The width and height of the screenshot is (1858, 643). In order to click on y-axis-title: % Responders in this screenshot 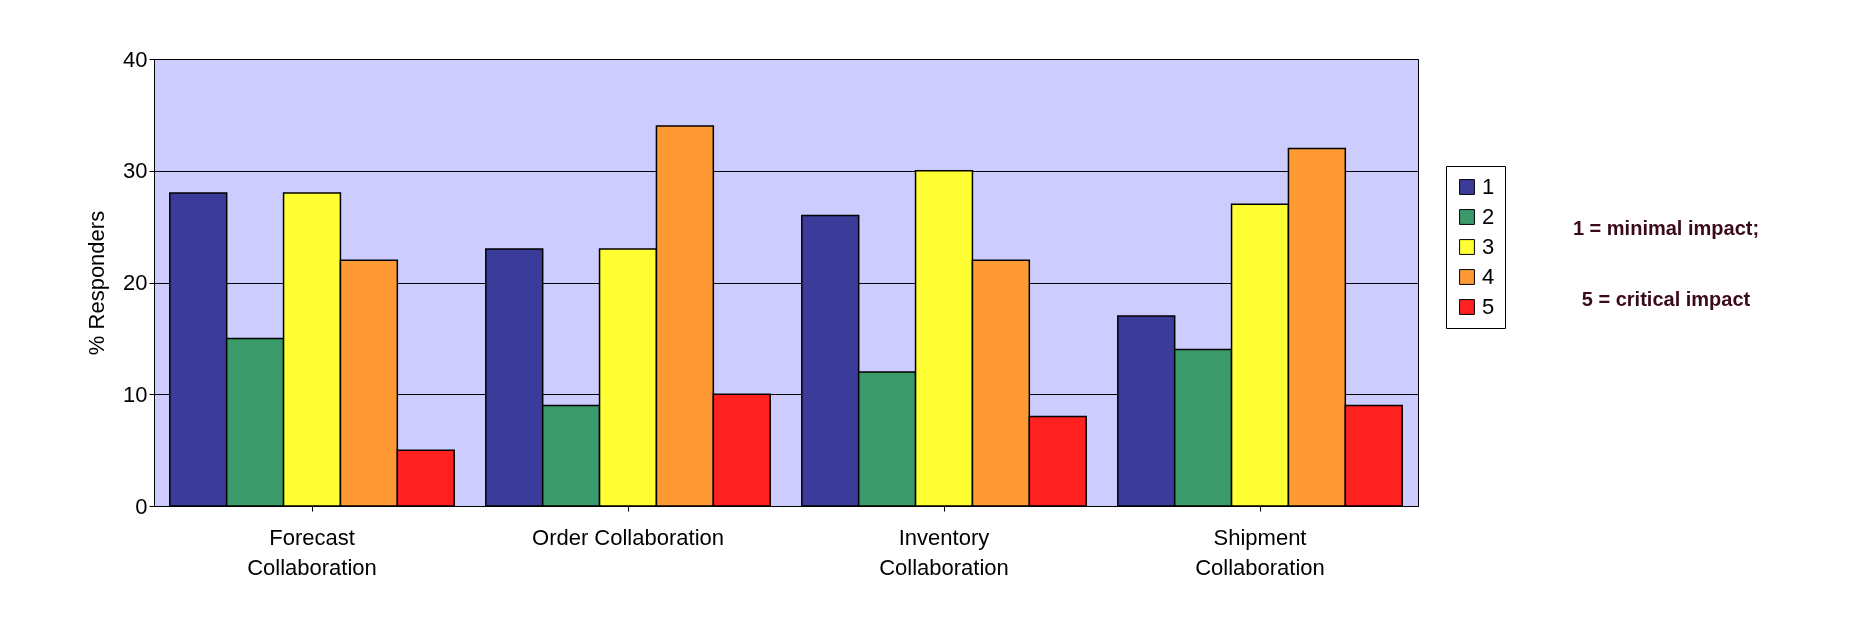, I will do `click(97, 283)`.